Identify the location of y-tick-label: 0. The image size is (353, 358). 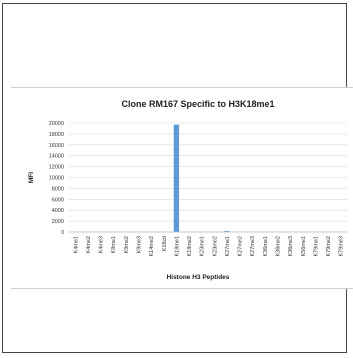
(62, 233).